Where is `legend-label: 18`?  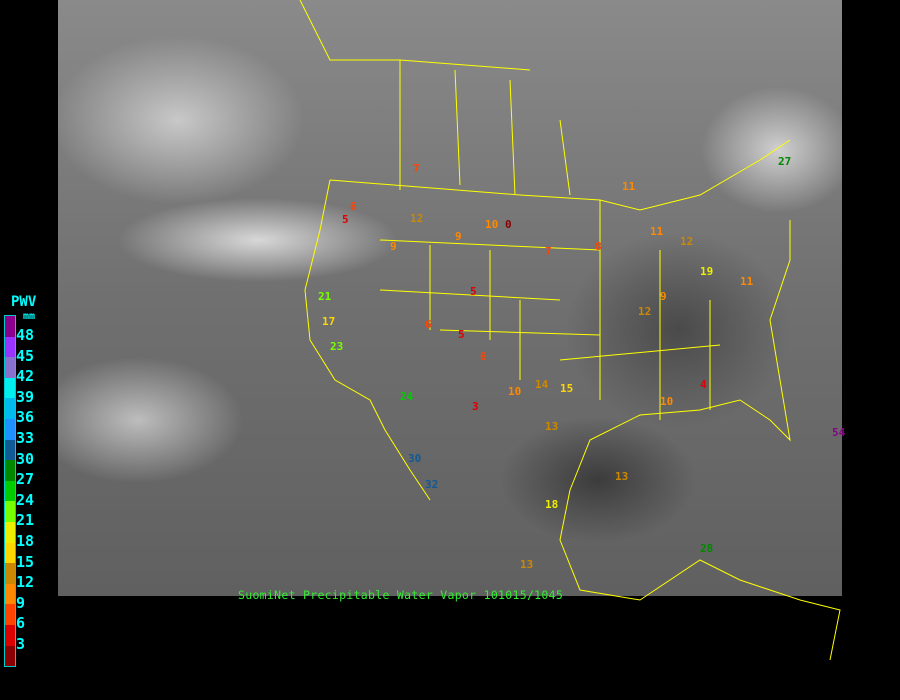
legend-label: 18 is located at coordinates (25, 541).